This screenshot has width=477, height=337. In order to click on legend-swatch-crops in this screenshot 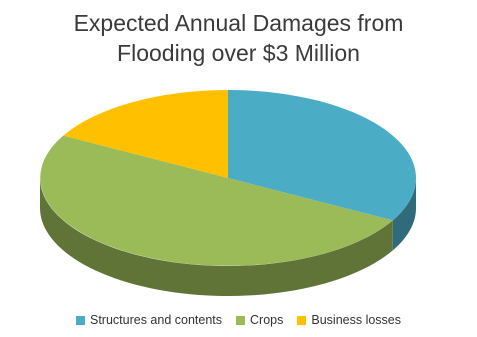, I will do `click(241, 320)`.